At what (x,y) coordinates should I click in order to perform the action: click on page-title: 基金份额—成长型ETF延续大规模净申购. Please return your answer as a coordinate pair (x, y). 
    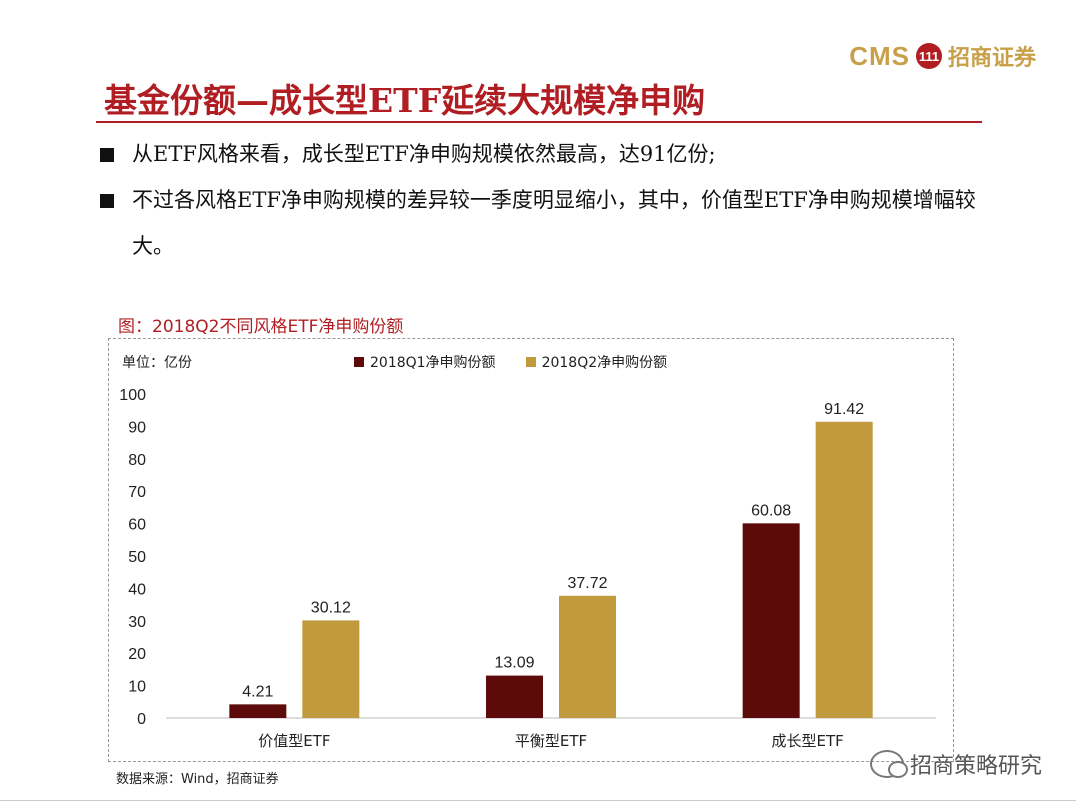
    Looking at the image, I should click on (405, 100).